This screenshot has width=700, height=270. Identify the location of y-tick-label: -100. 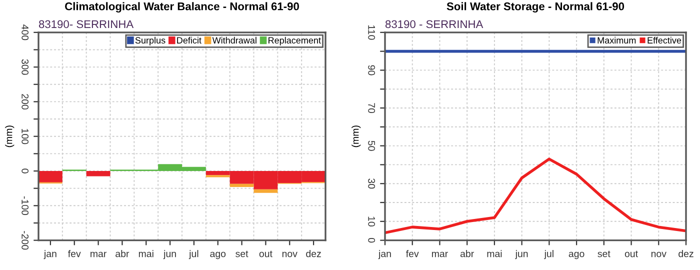
(25, 205).